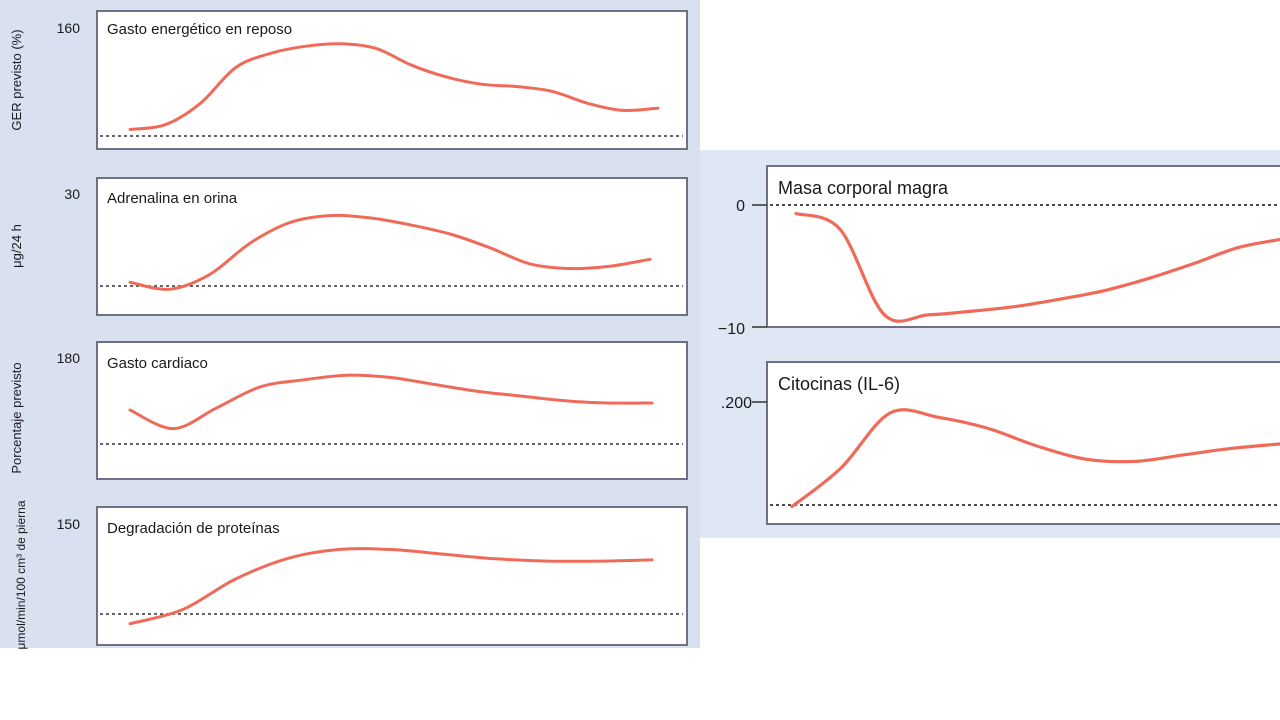 Image resolution: width=1280 pixels, height=720 pixels. I want to click on panel-urine-adrenaline: Adrenalina en orina 30 μg/24 h, so click(348, 246).